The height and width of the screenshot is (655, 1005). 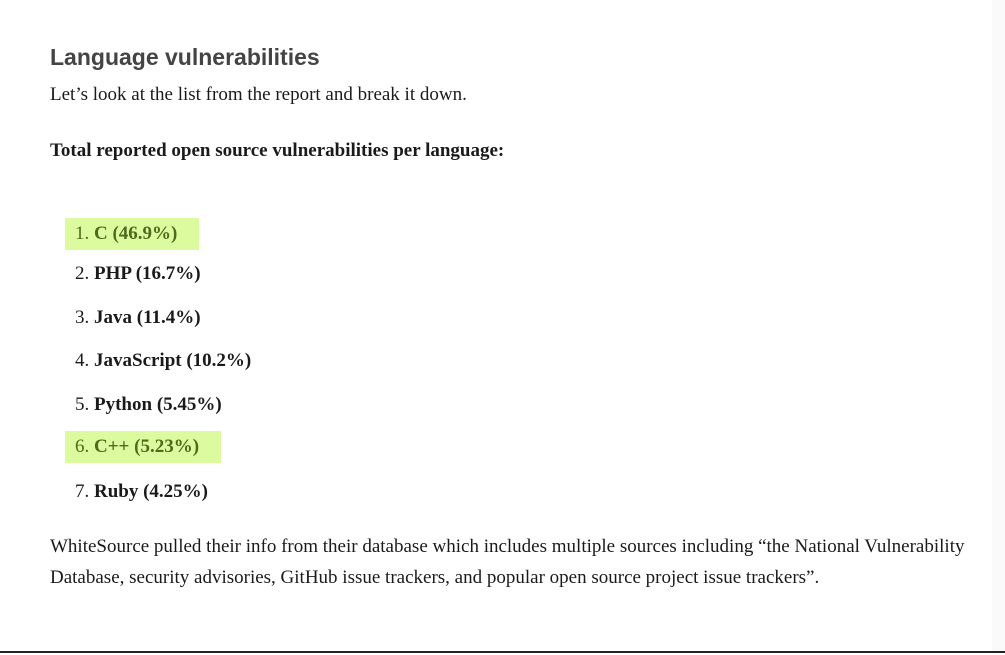 I want to click on section-heading: Language vulnerabilities, so click(x=185, y=57).